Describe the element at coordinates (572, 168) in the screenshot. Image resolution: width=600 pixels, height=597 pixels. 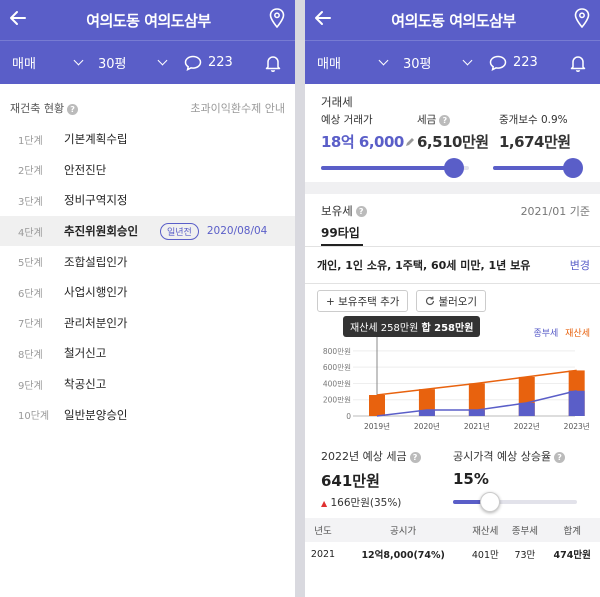
I see `broker-fee-slider-handle` at that location.